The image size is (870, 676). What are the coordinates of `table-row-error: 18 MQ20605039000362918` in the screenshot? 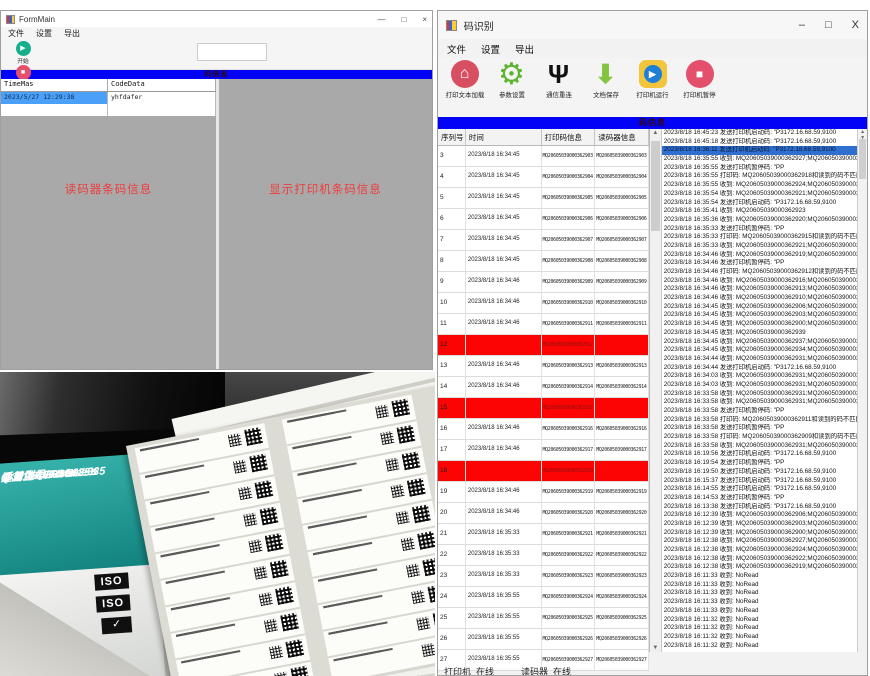 It's located at (544, 471).